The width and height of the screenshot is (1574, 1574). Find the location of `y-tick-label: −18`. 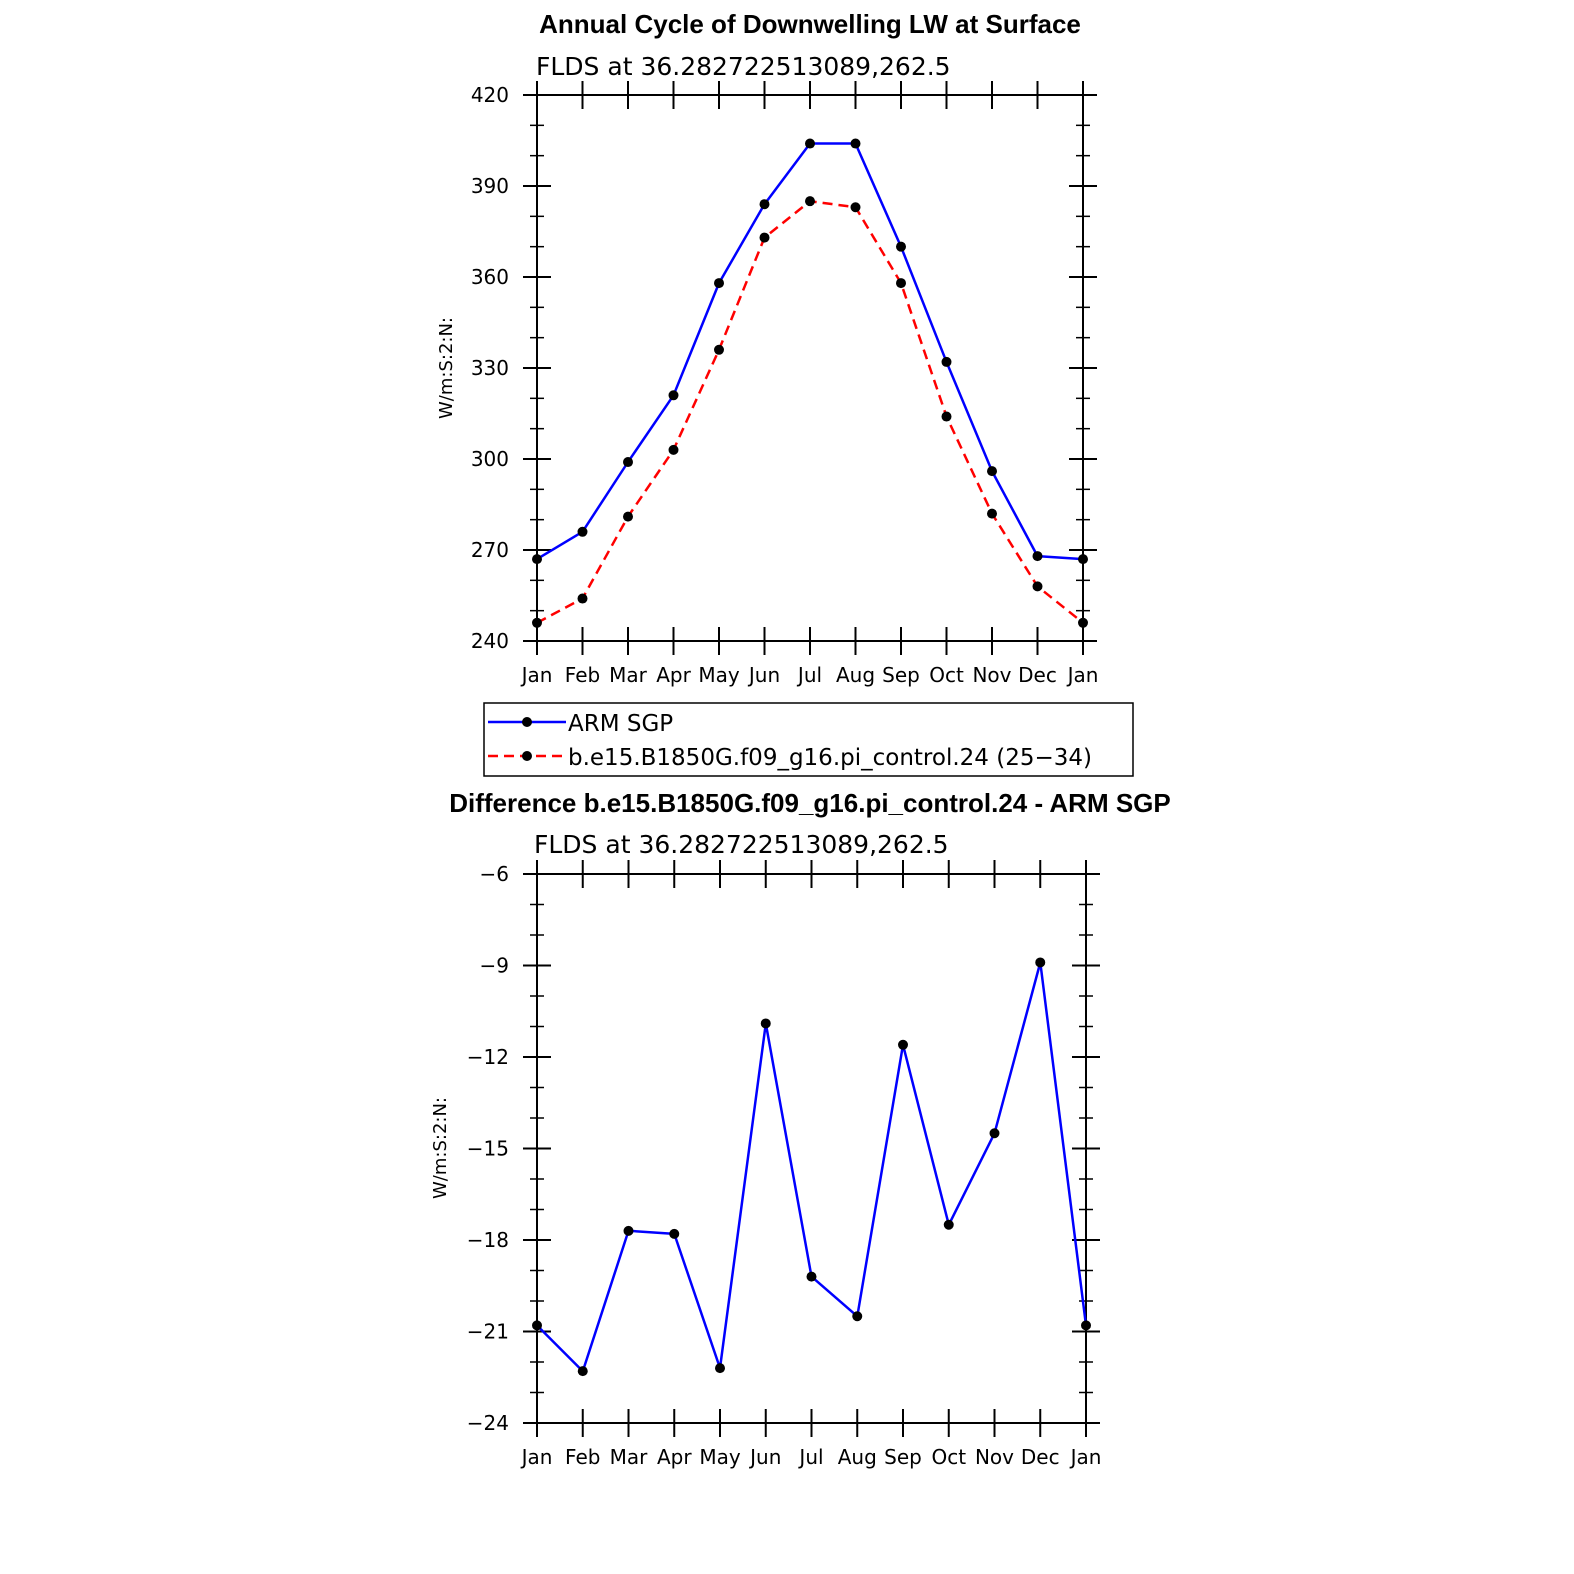

y-tick-label: −18 is located at coordinates (488, 1240).